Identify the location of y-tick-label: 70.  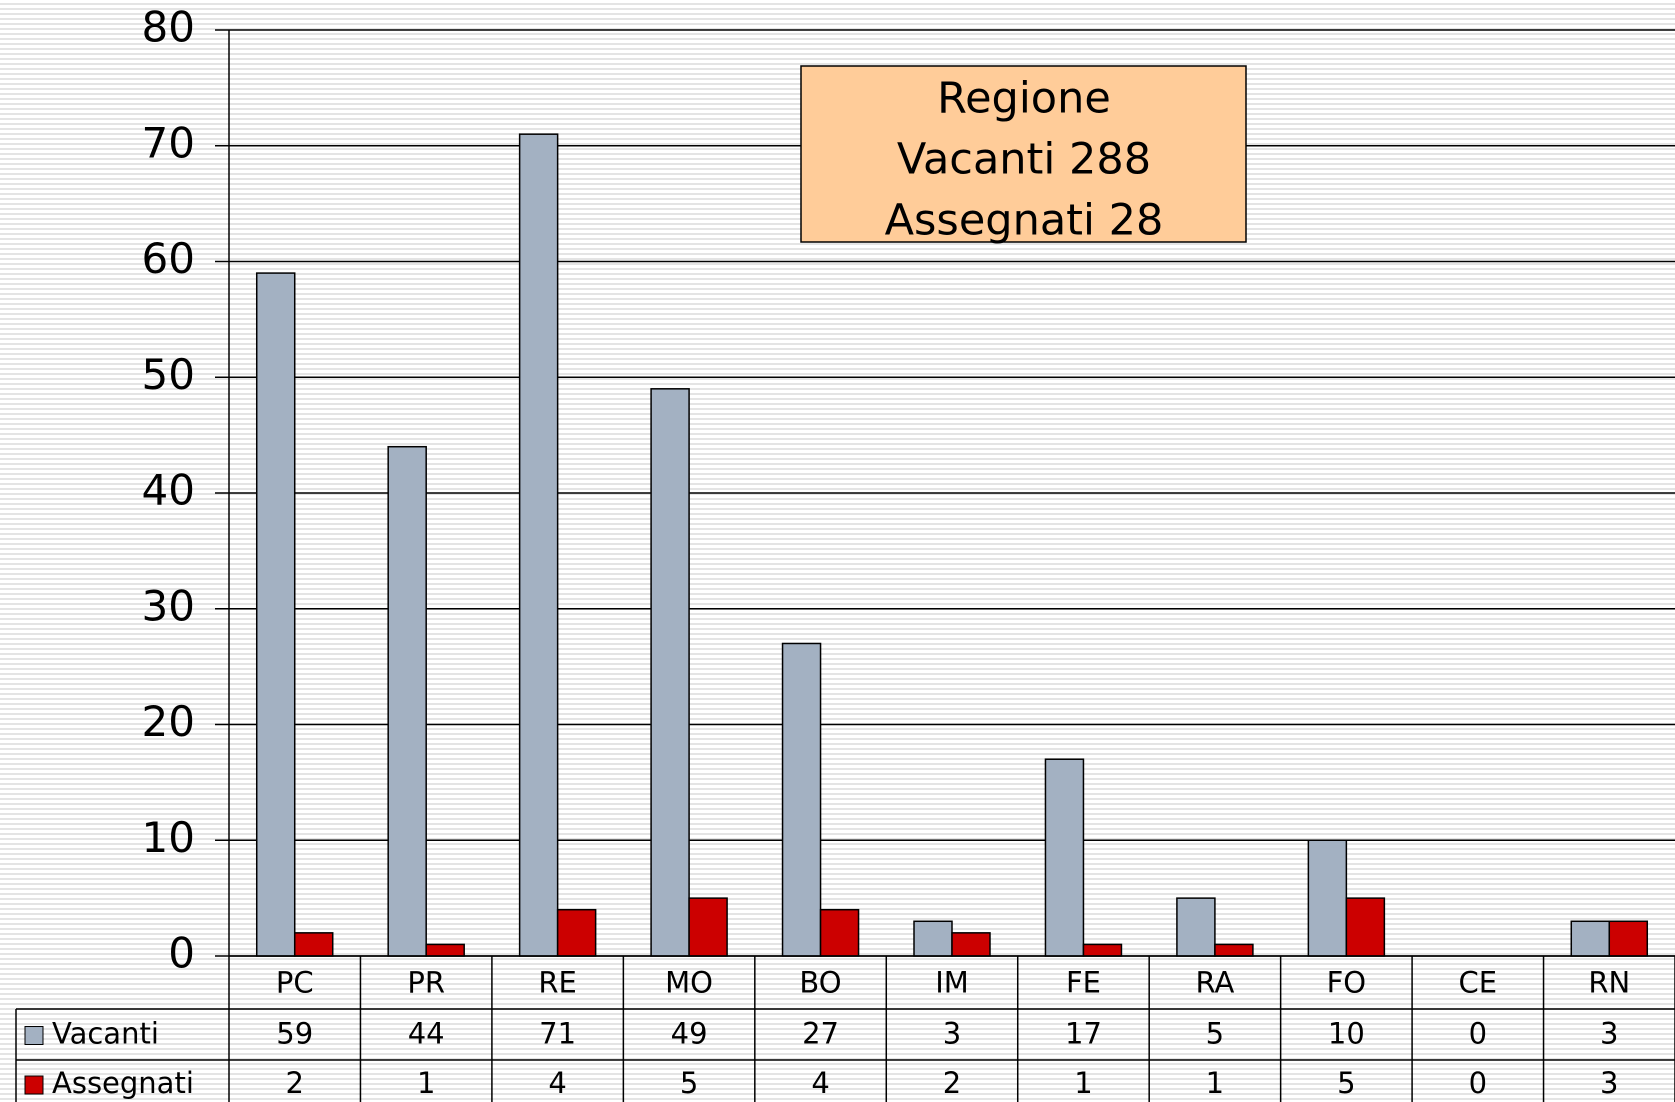
(168, 142).